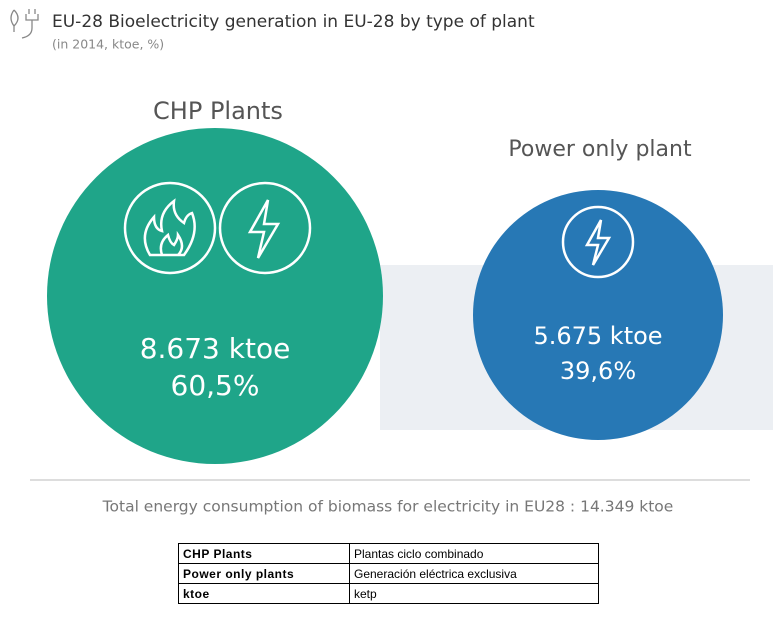 This screenshot has width=773, height=620. I want to click on translation: Generación eléctrica exclusiva, so click(474, 573).